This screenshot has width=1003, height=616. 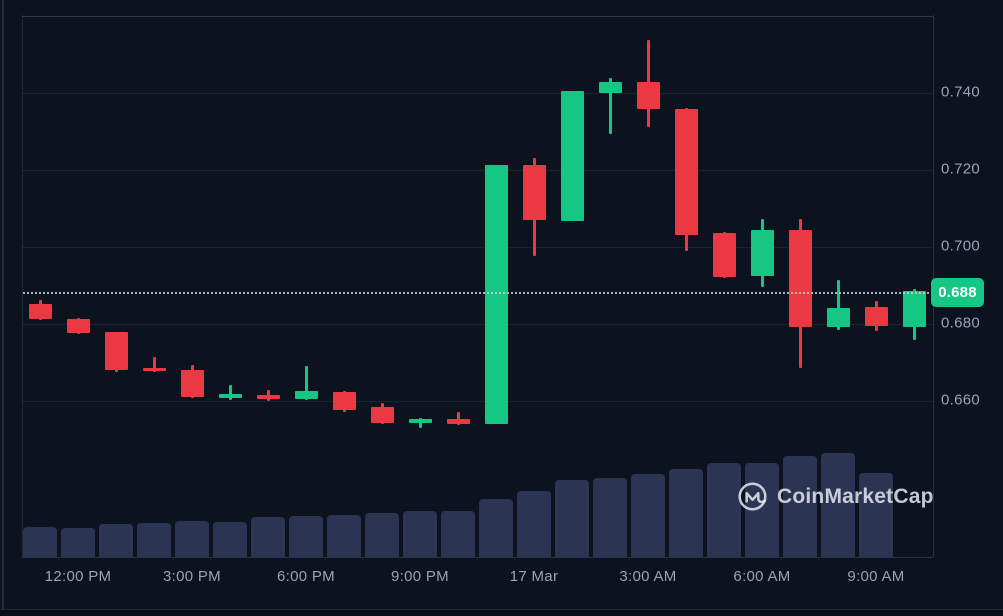 What do you see at coordinates (501, 613) in the screenshot?
I see `bottom-strip` at bounding box center [501, 613].